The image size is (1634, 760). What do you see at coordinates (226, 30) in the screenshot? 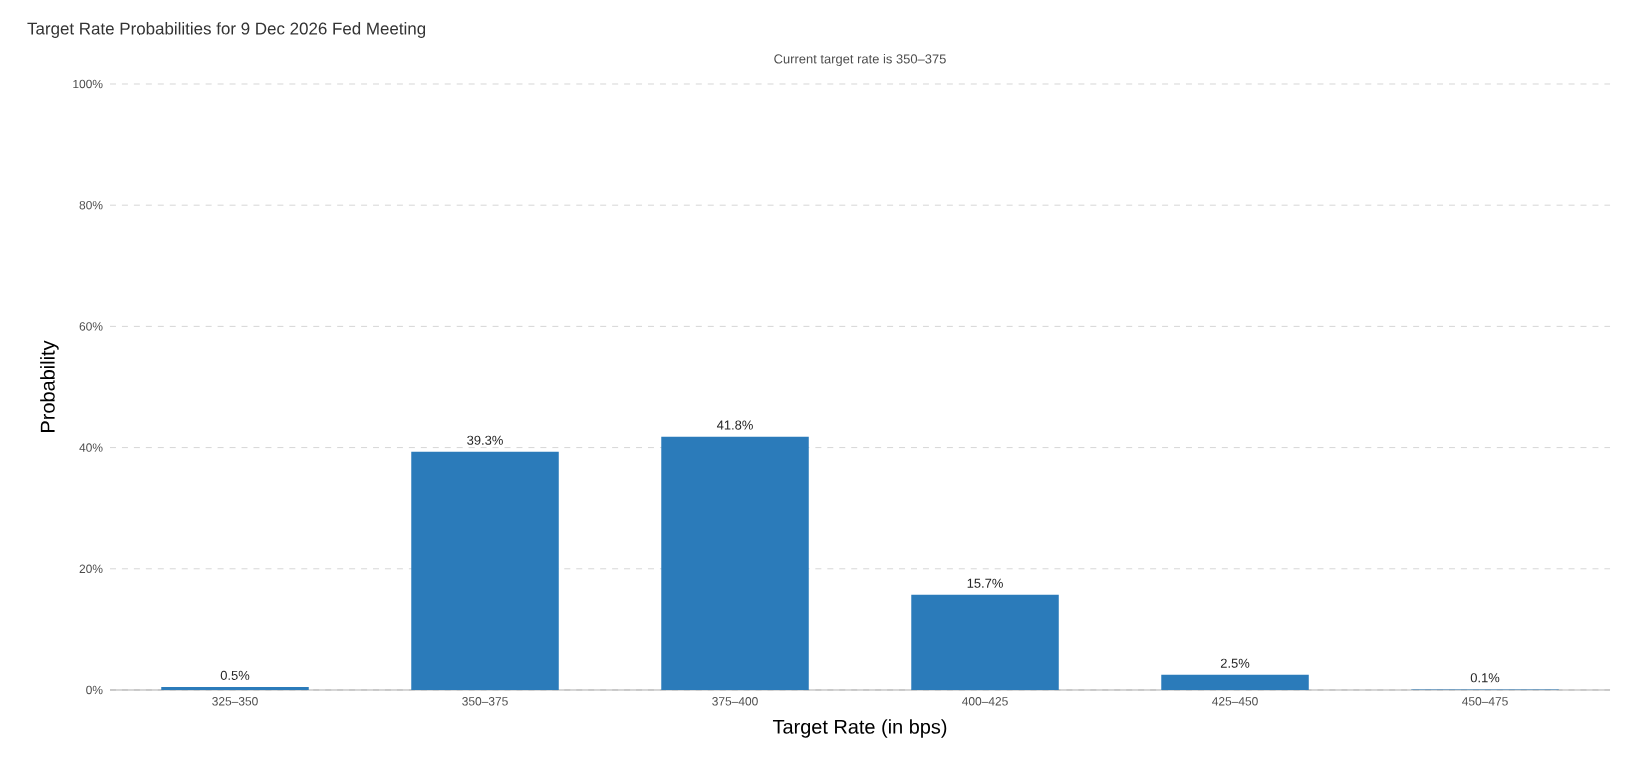
I see `chart-title: Target Rate Probabilities for 9 Dec 2026 Fed Meeting` at bounding box center [226, 30].